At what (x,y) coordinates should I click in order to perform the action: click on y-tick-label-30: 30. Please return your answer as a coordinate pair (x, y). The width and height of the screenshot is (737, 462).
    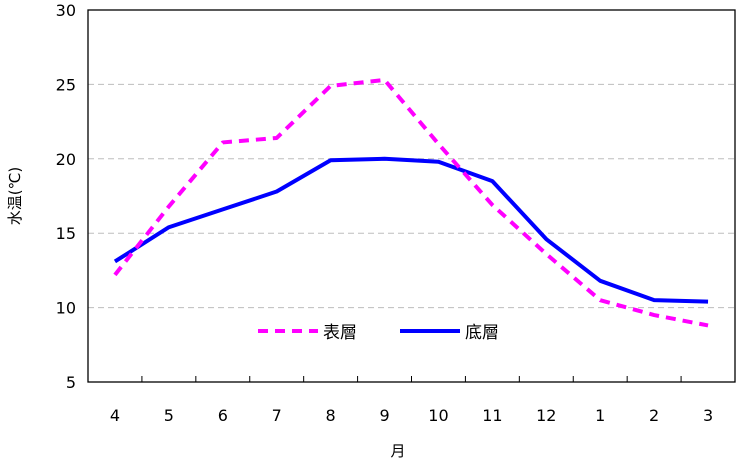
    Looking at the image, I should click on (66, 10).